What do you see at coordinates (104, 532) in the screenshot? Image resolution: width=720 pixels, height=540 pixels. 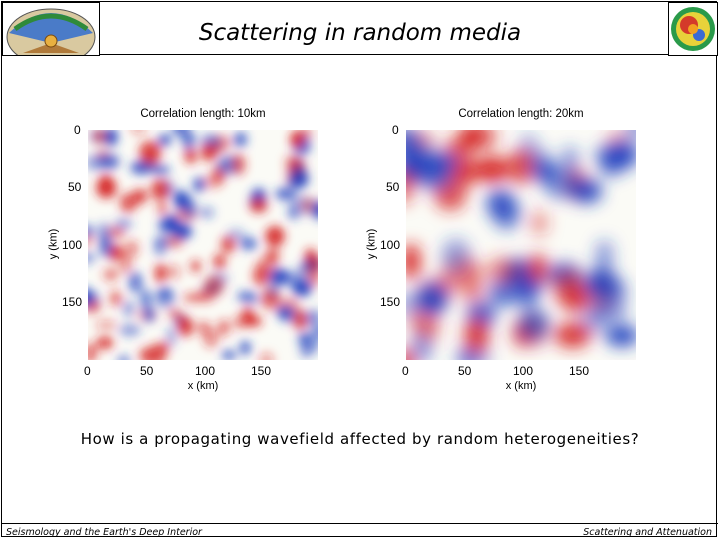 I see `footer-course-title: Seismology and the Earth's Deep Interior` at bounding box center [104, 532].